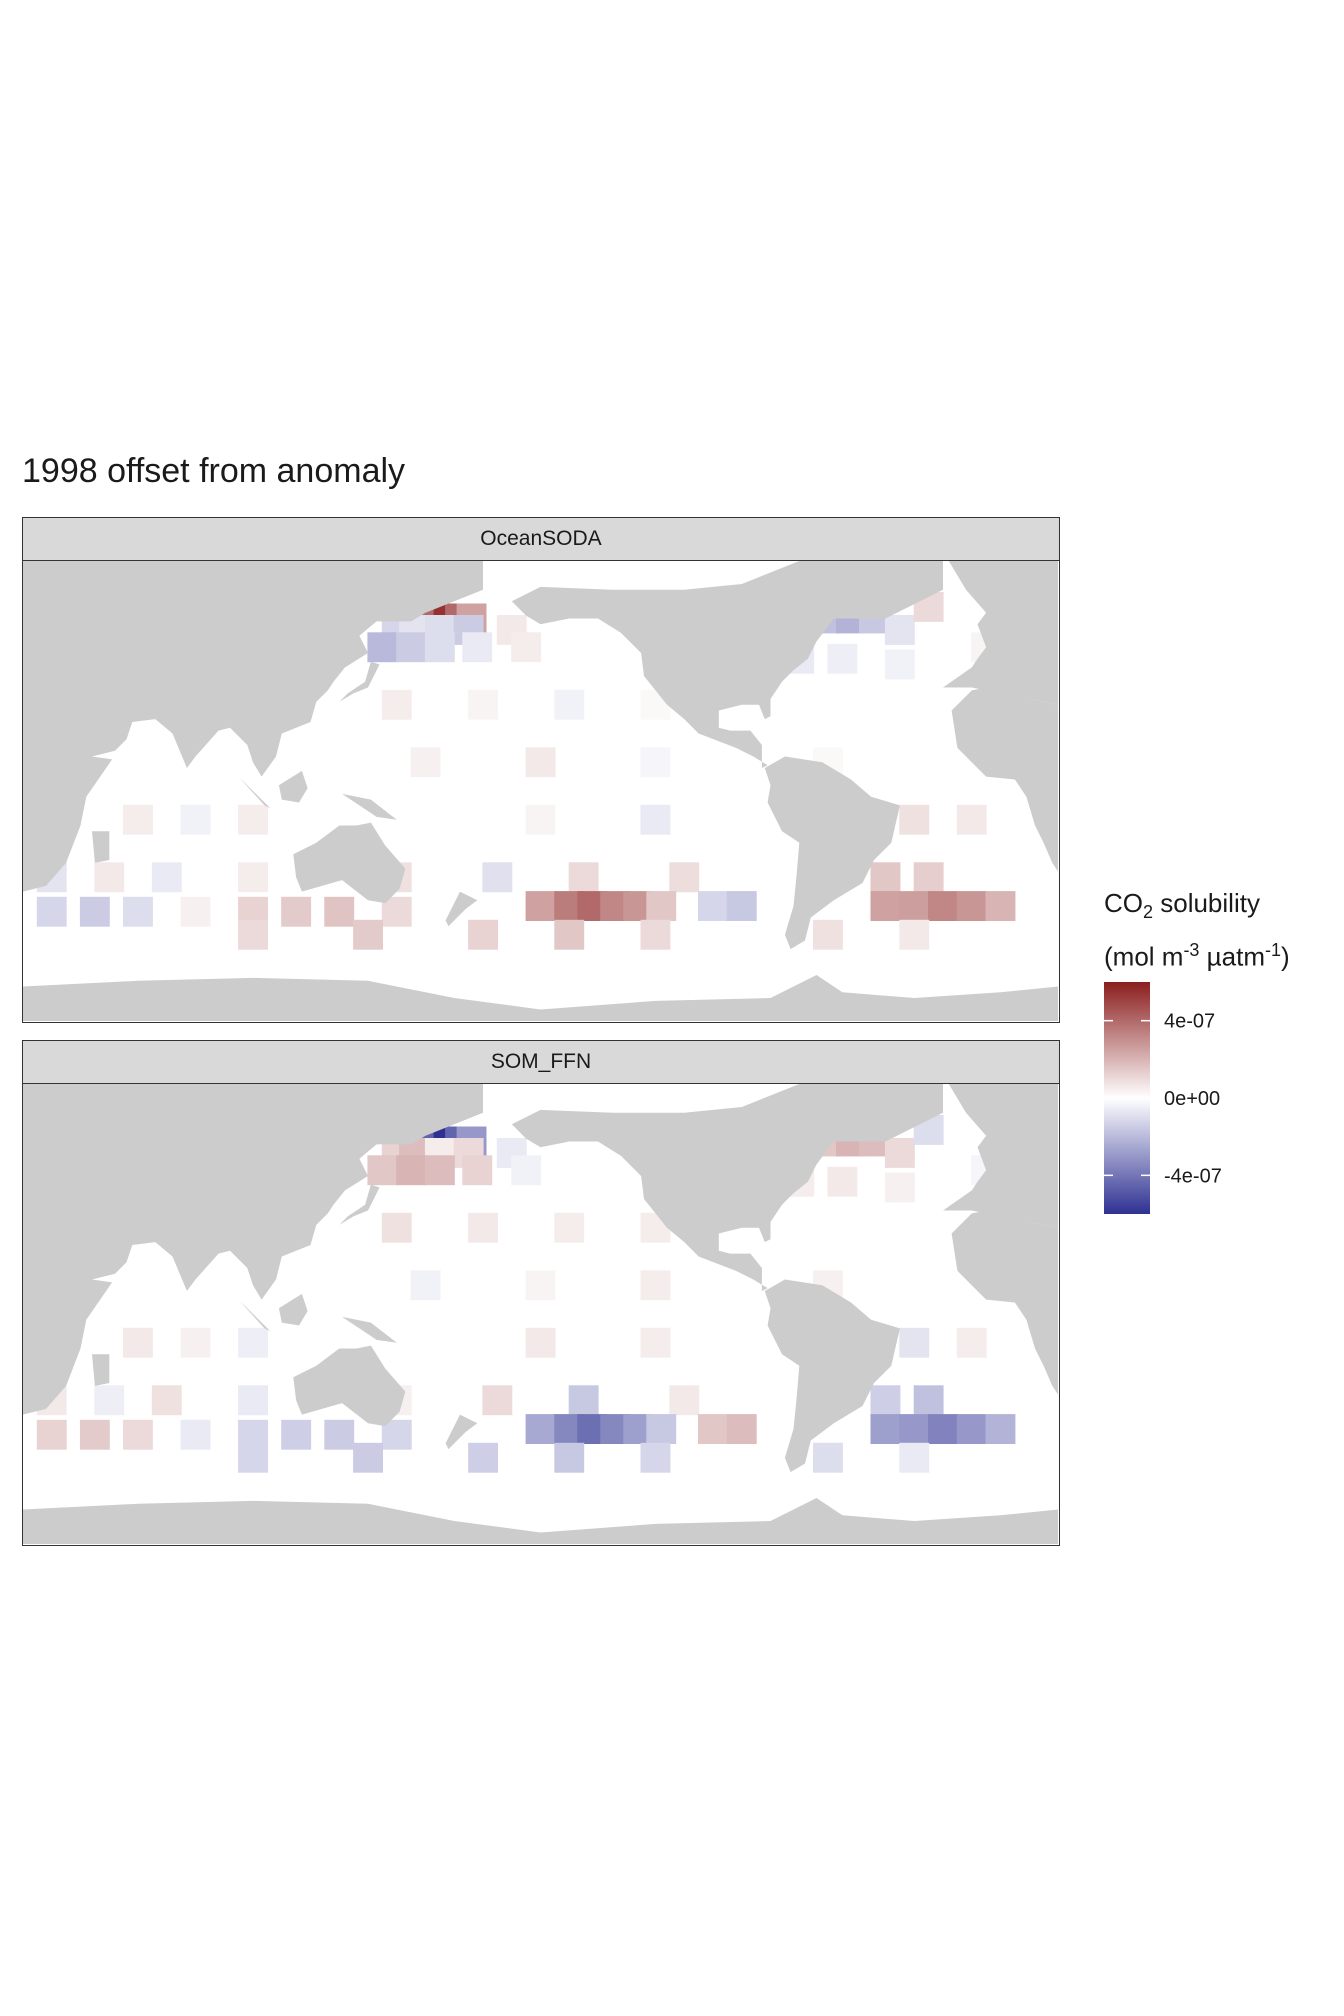 The height and width of the screenshot is (2016, 1344). I want to click on legend-title: CO2 solubility (mol m-3 µatm-1), so click(1197, 930).